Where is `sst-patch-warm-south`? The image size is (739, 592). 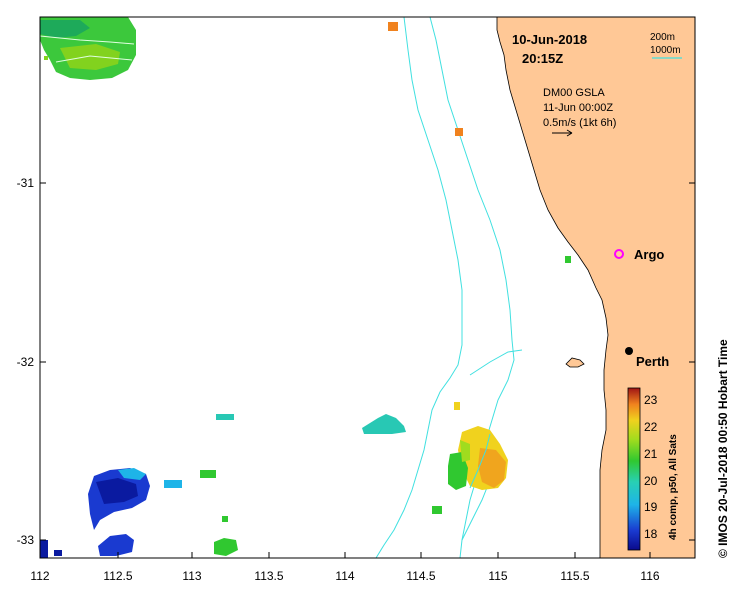 sst-patch-warm-south is located at coordinates (478, 446).